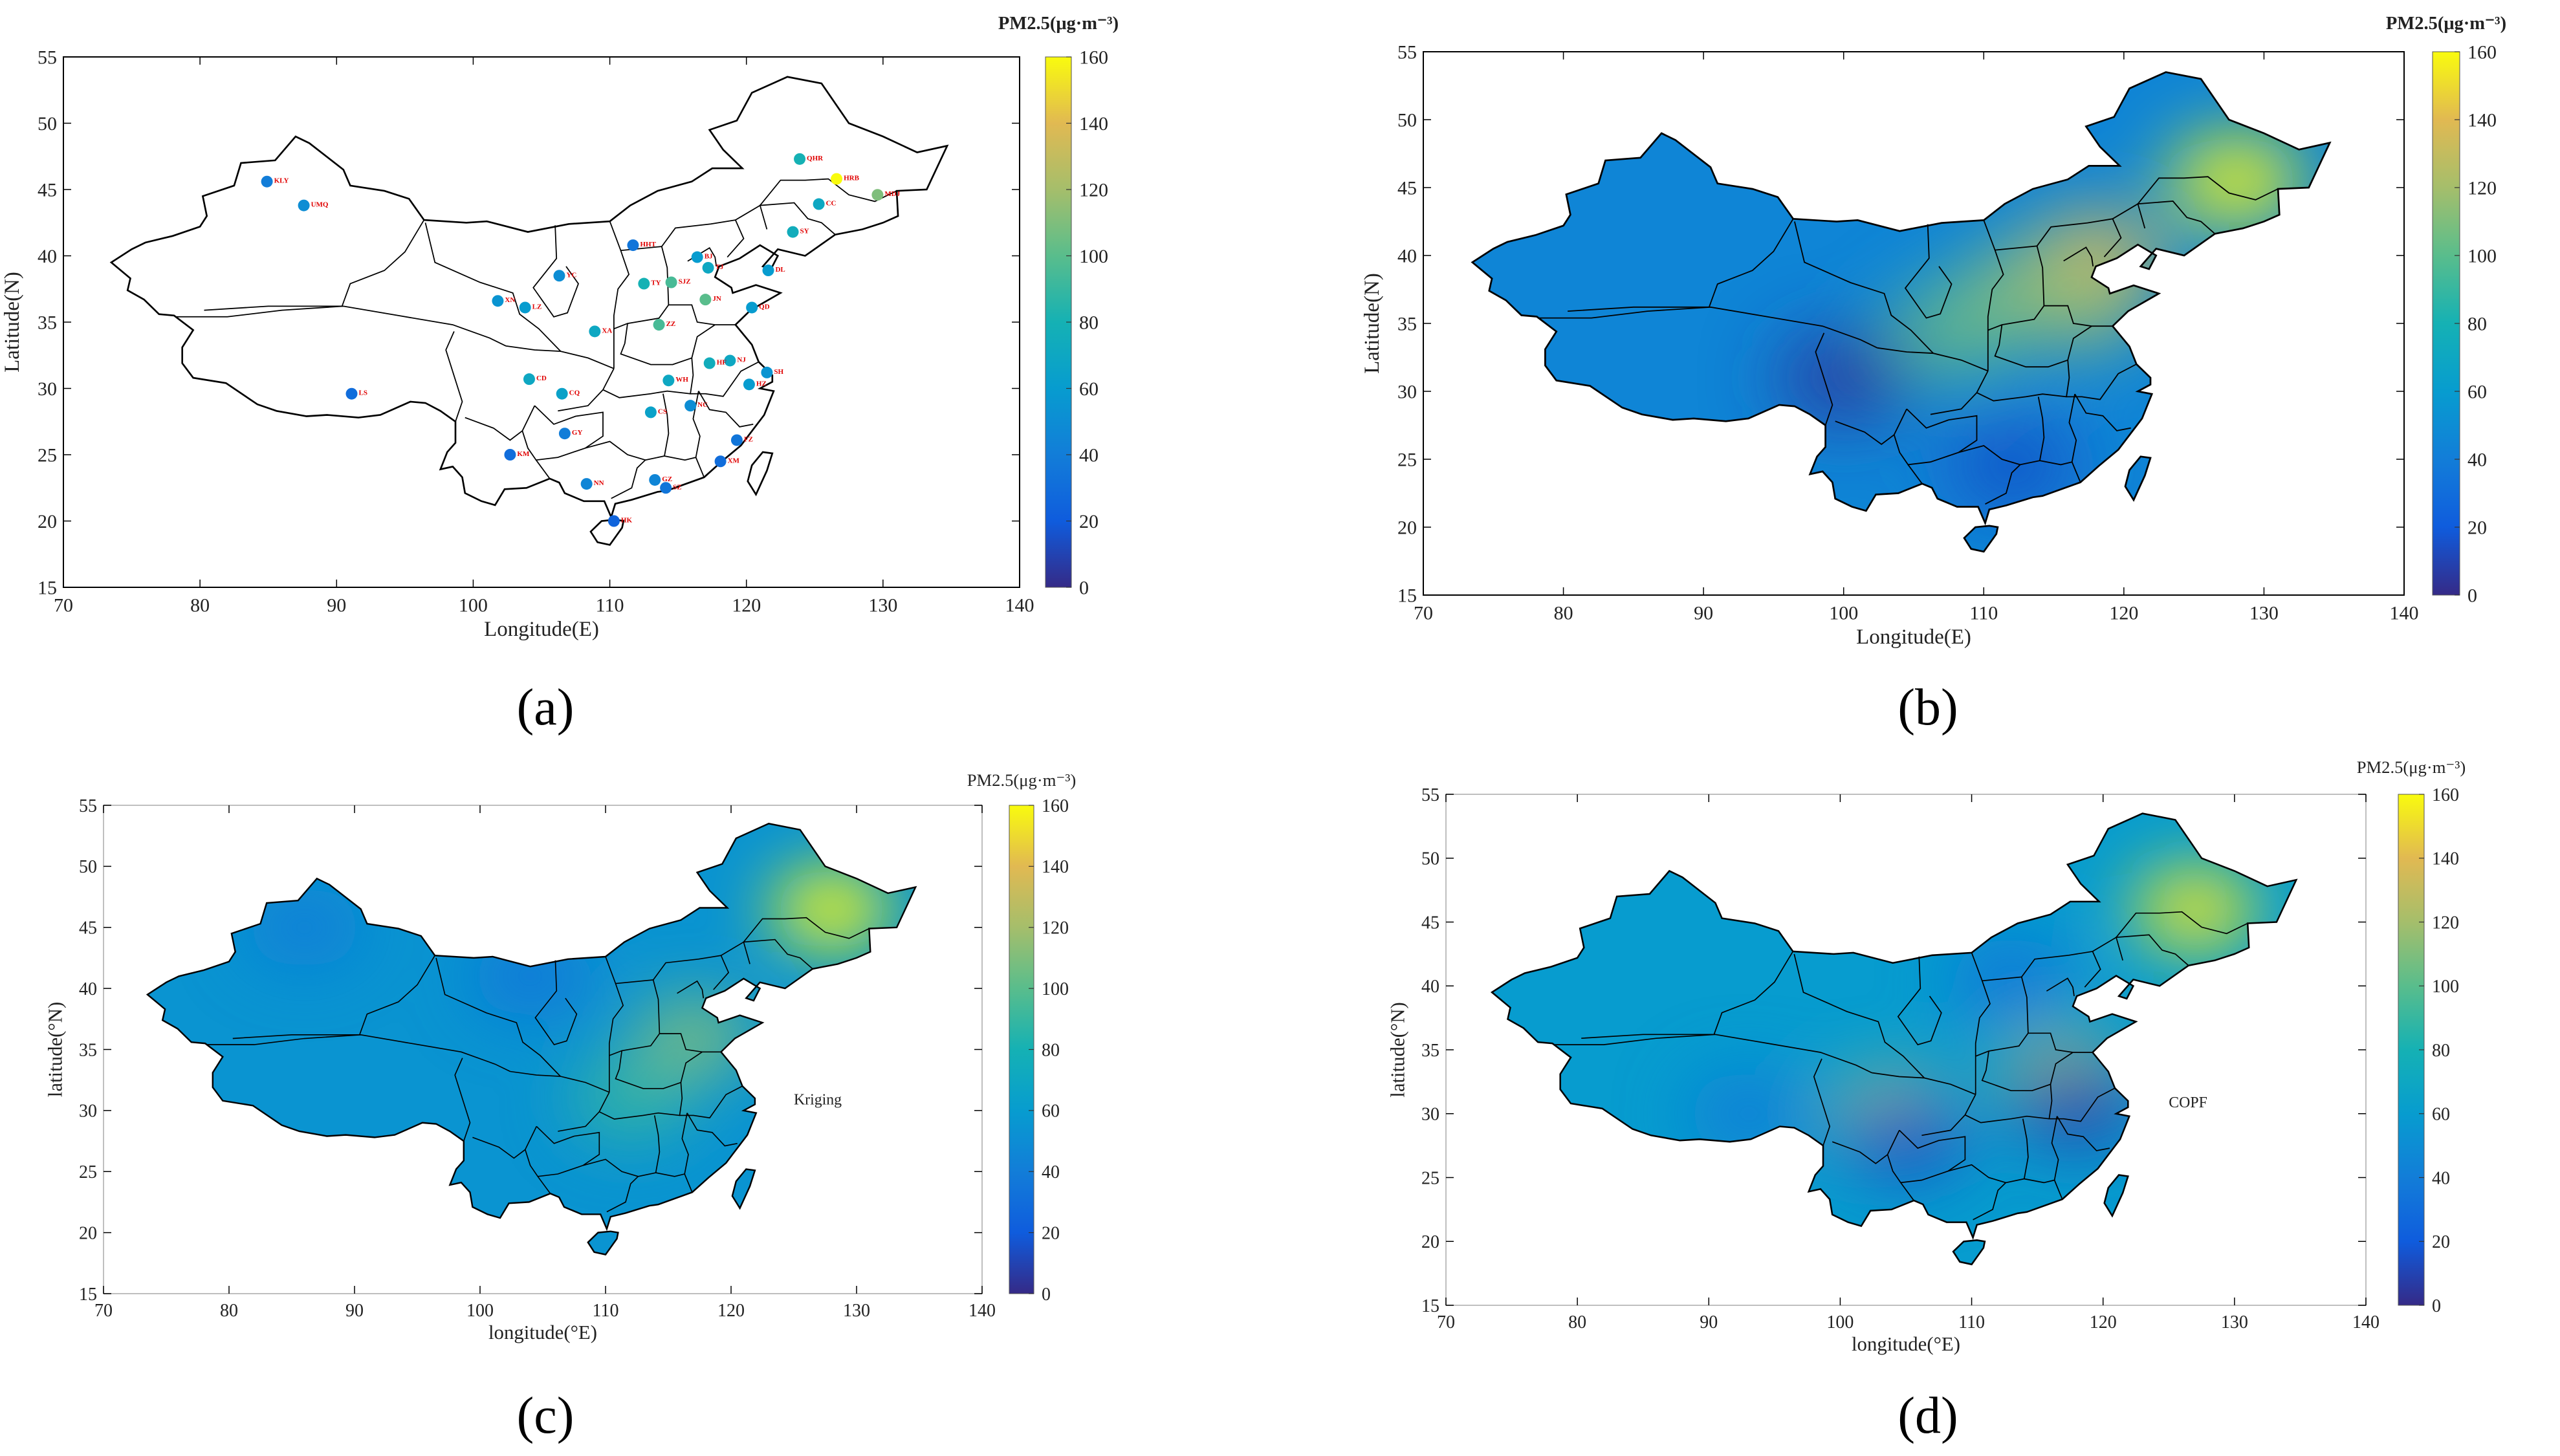 Image resolution: width=2560 pixels, height=1456 pixels. What do you see at coordinates (892, 194) in the screenshot?
I see `station-label: MDJ` at bounding box center [892, 194].